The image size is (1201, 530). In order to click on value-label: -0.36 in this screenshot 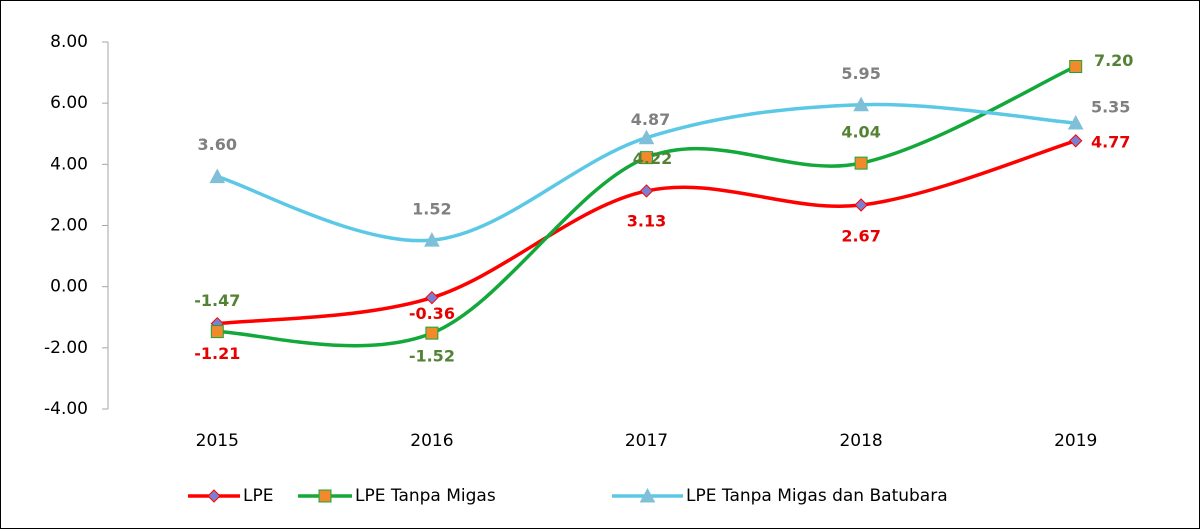, I will do `click(432, 313)`.